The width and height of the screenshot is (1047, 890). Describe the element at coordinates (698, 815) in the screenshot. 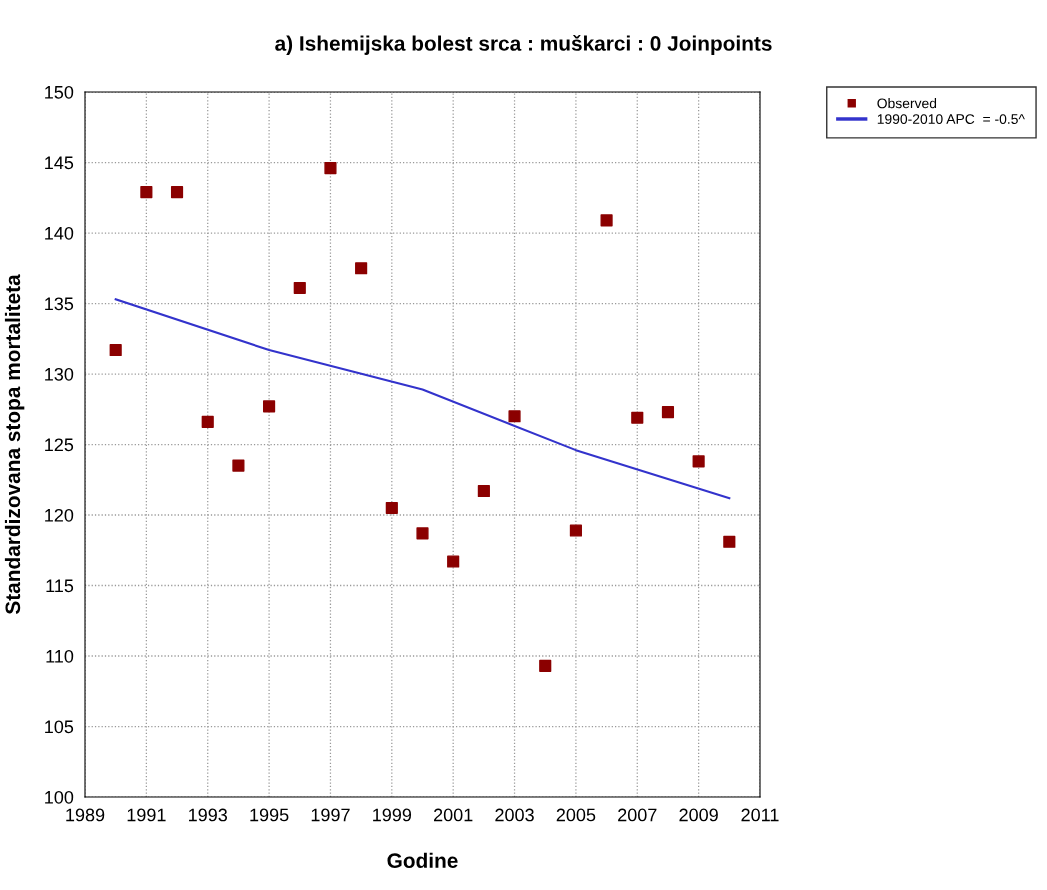

I see `x-tick-label: 2009` at that location.